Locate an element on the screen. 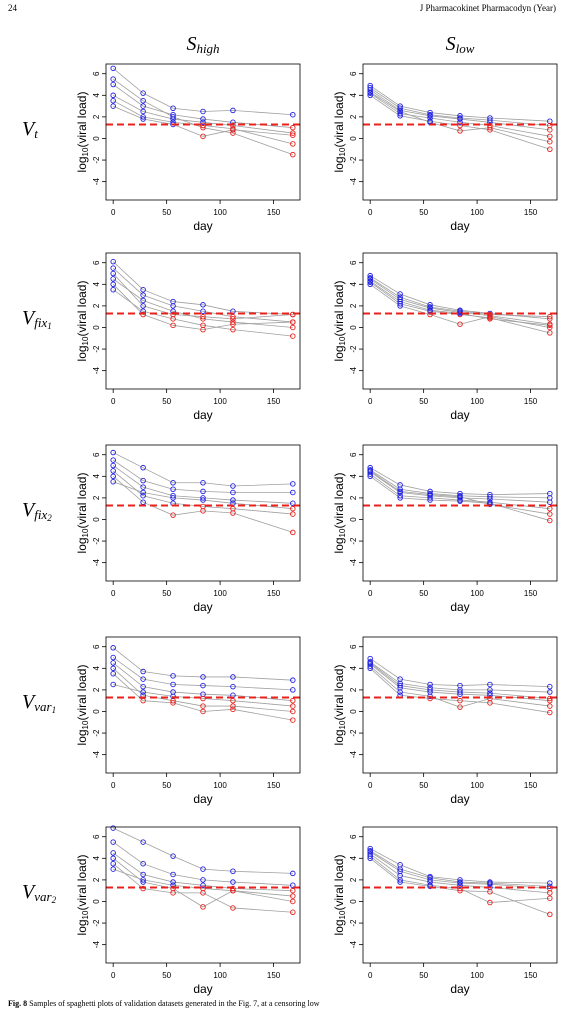  row-label-main: V is located at coordinates (29, 702).